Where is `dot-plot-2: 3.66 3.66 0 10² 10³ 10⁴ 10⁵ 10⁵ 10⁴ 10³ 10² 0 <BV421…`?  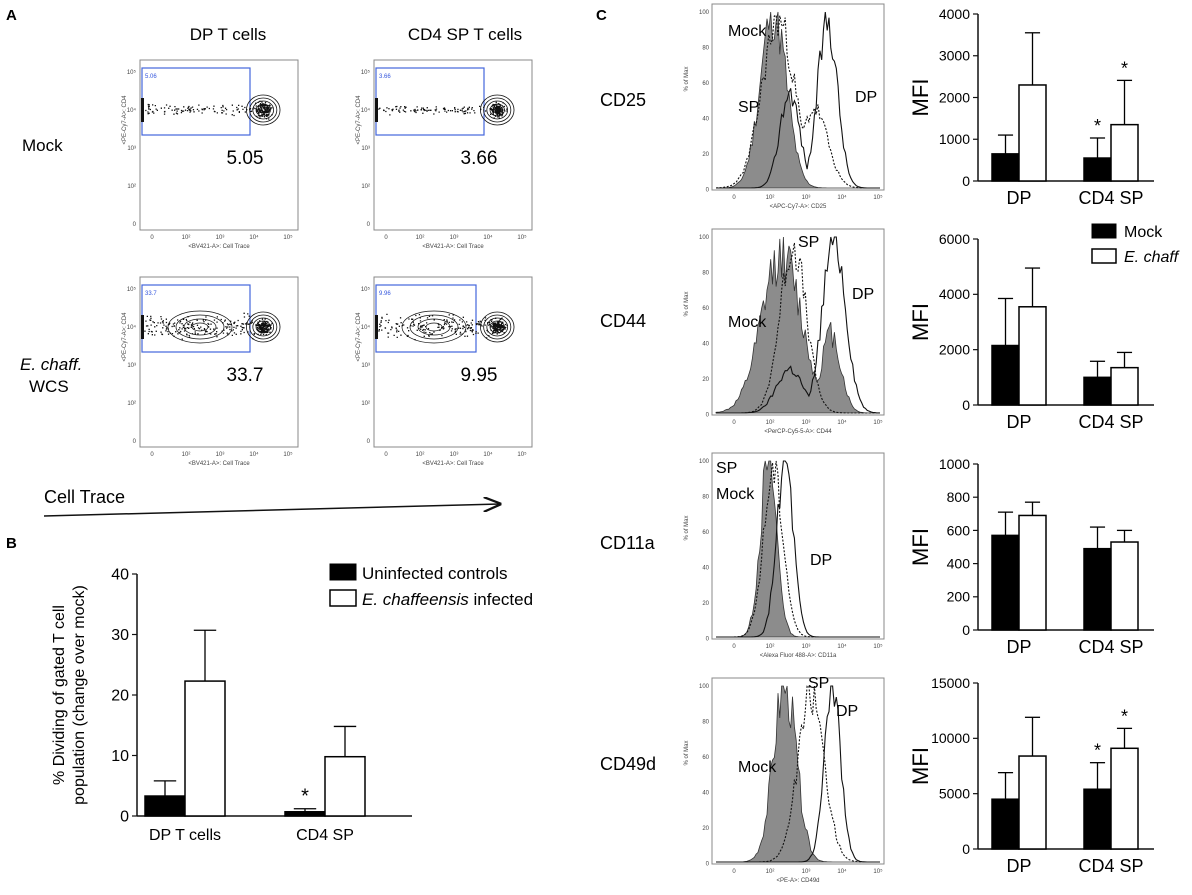 dot-plot-2: 3.66 3.66 0 10² 10³ 10⁴ 10⁵ 10⁵ 10⁴ 10³ 10² 0 <BV421… is located at coordinates (444, 154).